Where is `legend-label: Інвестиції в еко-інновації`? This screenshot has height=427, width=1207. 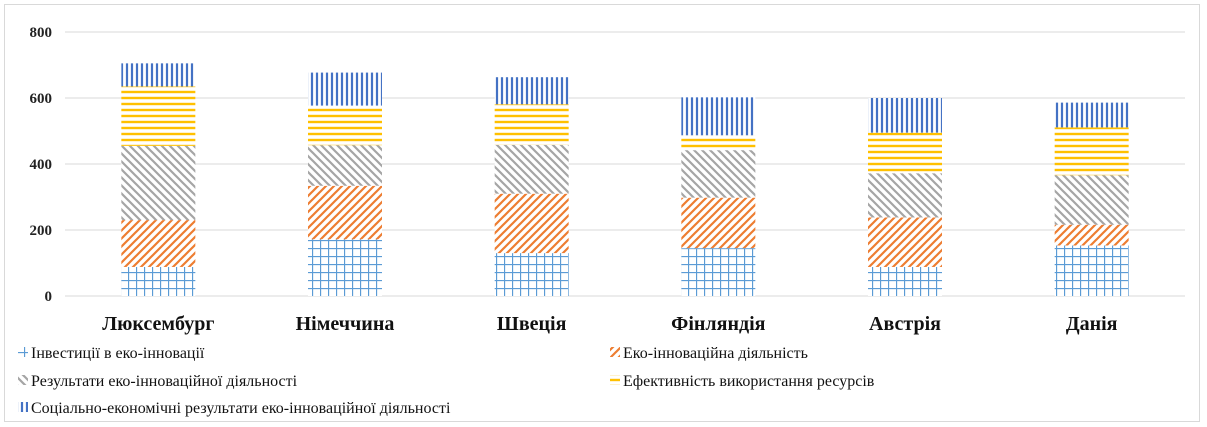
legend-label: Інвестиції в еко-інновації is located at coordinates (118, 353).